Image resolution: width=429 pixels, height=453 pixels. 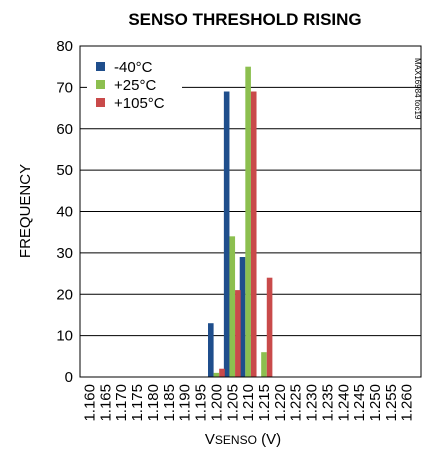 I want to click on x-tick-label: 1.220, so click(x=280, y=403).